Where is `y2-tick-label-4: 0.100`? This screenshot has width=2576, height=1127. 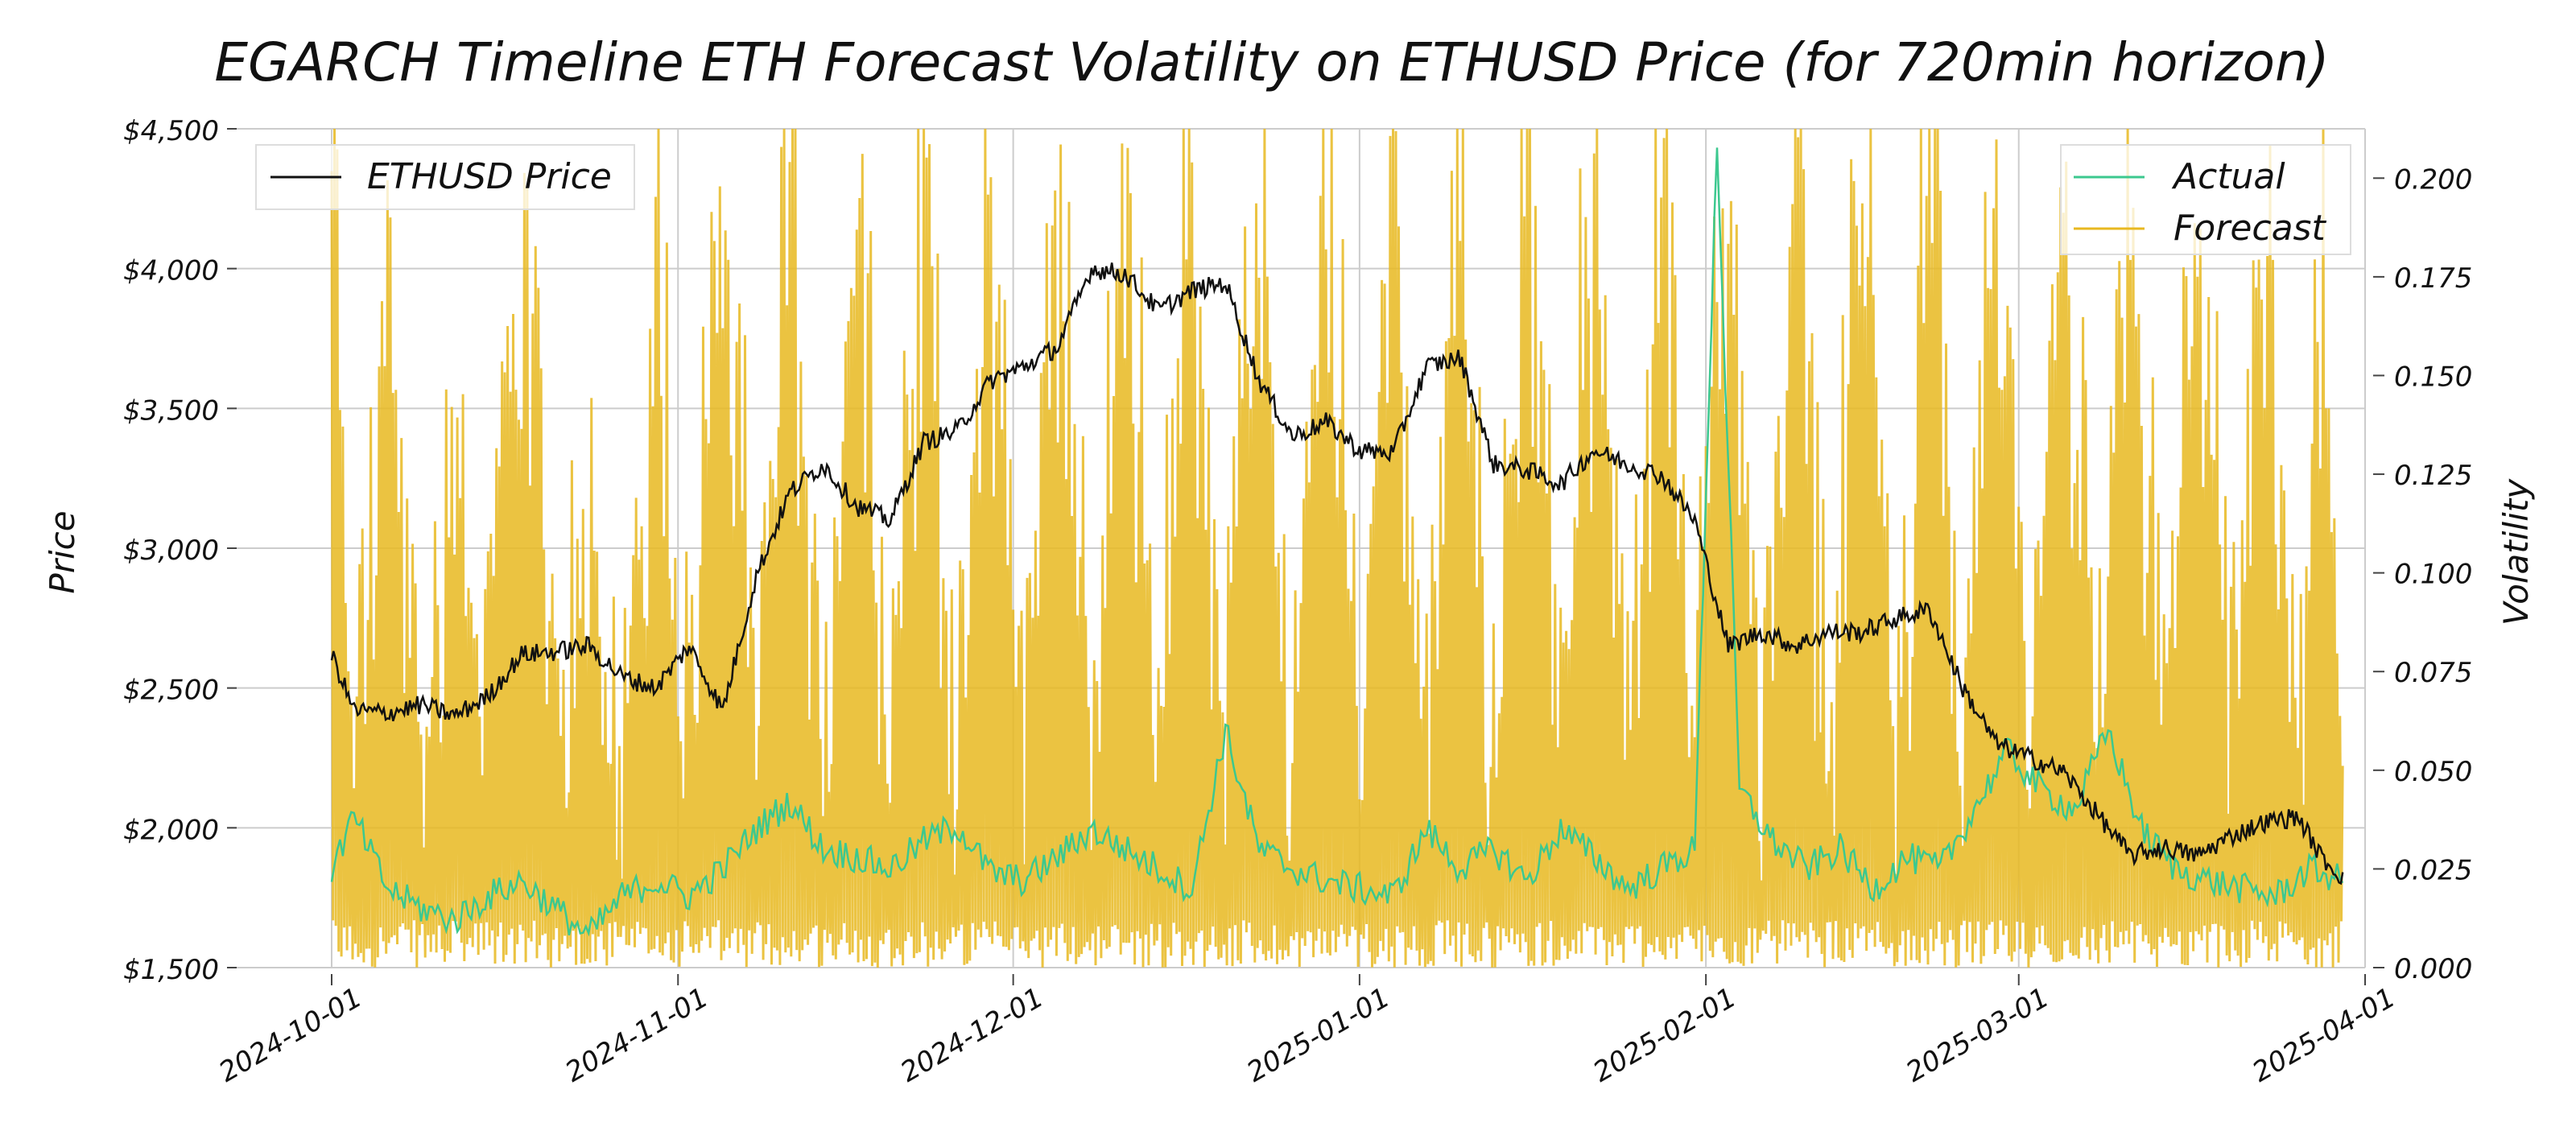 y2-tick-label-4: 0.100 is located at coordinates (2433, 575).